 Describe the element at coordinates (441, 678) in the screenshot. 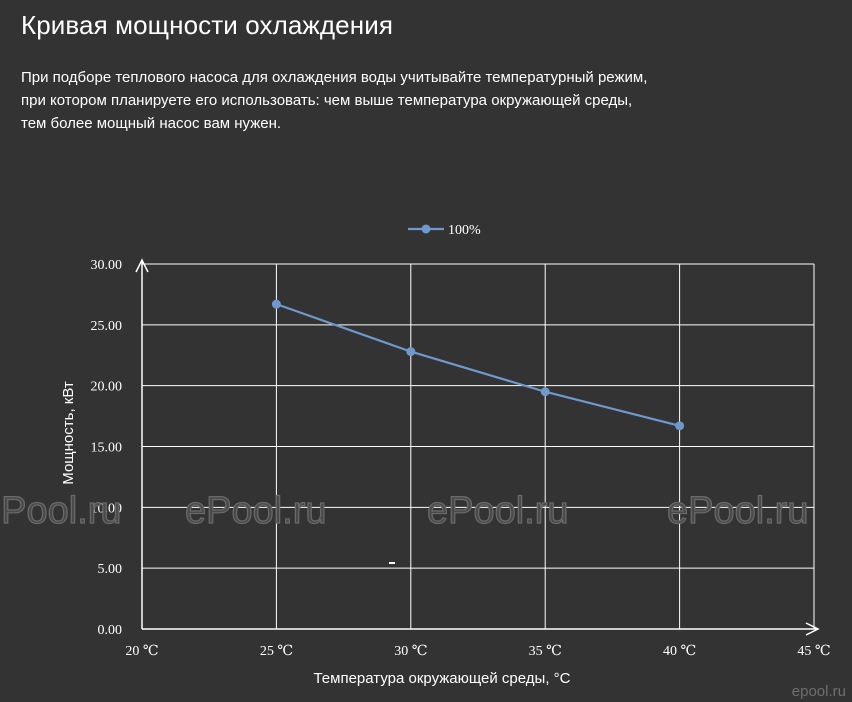

I see `x-axis-label: Температура окружающей среды, °С` at that location.